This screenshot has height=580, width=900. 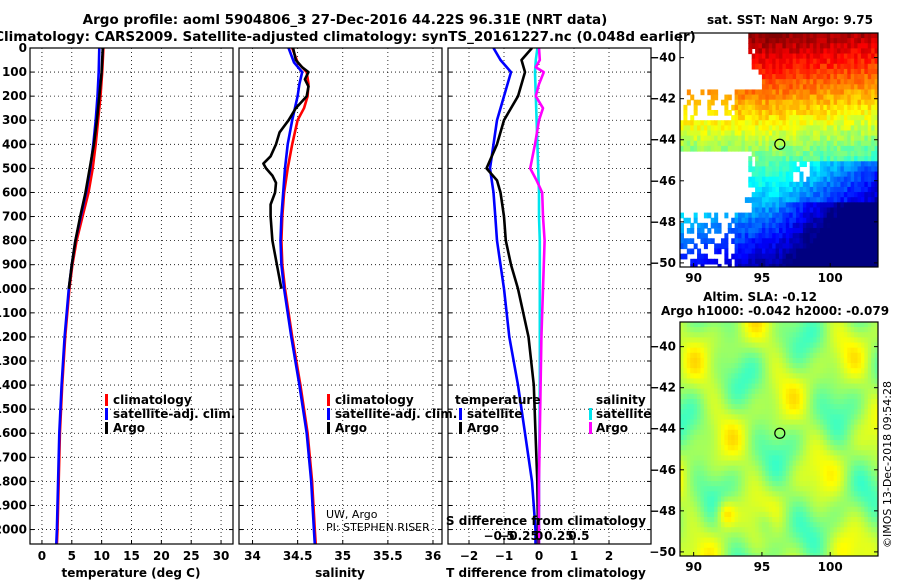 What do you see at coordinates (662, 140) in the screenshot?
I see `lat-tick-label: −44` at bounding box center [662, 140].